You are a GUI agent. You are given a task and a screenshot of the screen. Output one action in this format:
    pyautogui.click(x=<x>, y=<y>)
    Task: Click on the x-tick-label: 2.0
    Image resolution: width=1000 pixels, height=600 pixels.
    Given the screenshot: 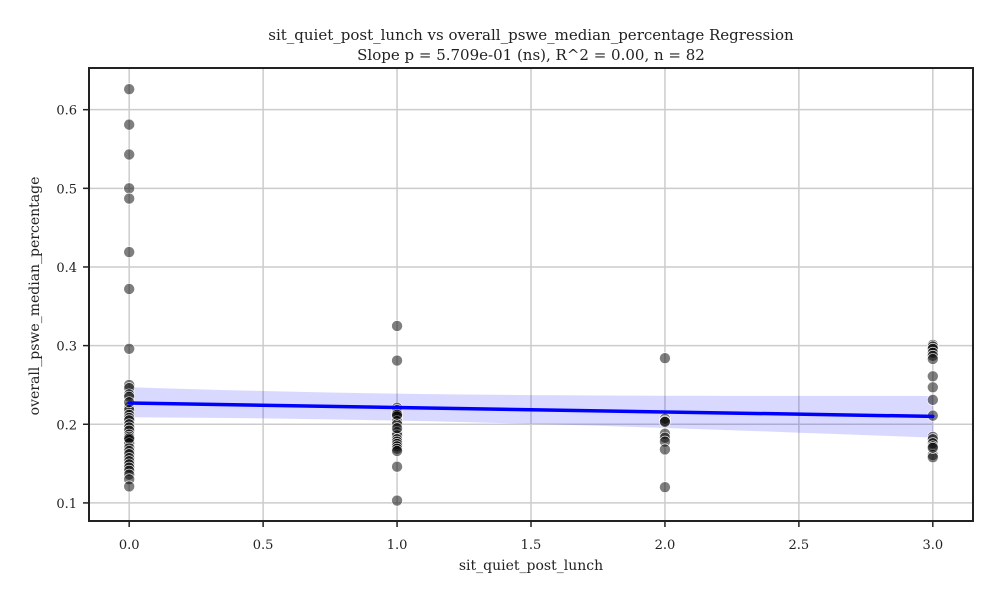 What is the action you would take?
    pyautogui.click(x=665, y=545)
    